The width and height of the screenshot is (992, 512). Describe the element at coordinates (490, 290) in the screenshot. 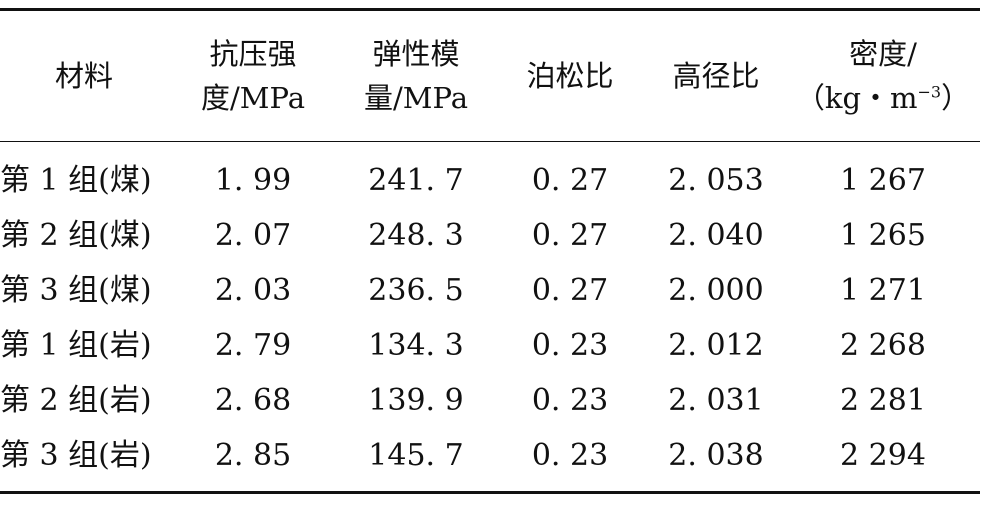

I see `table-row: 第 3 组(煤) 2. 03 236. 5 0. 27 2. 000 1 271` at that location.